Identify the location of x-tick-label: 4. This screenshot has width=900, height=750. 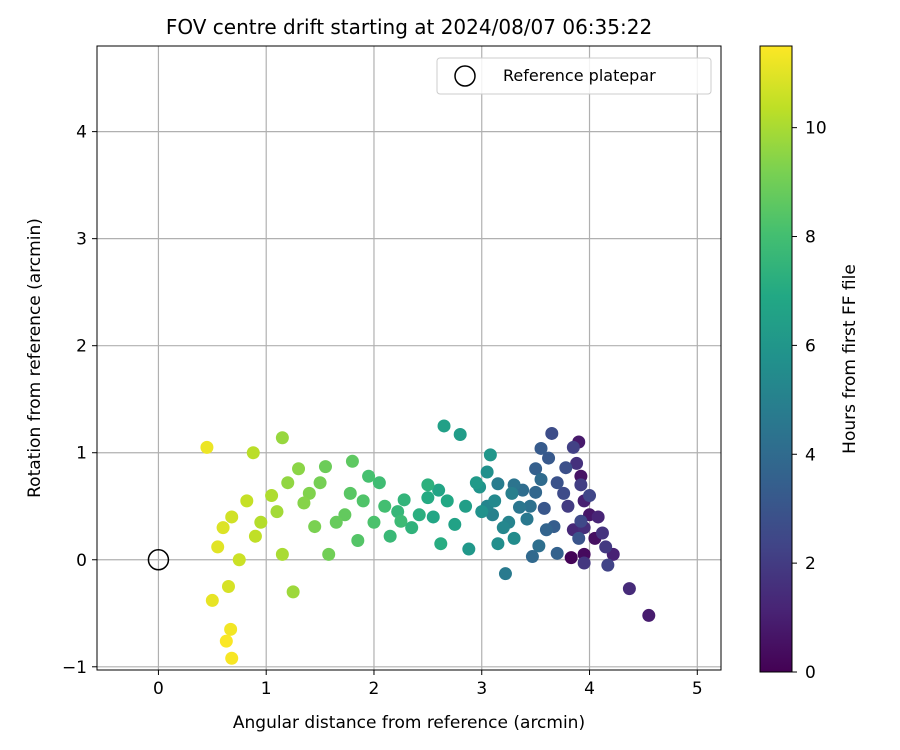
(589, 689).